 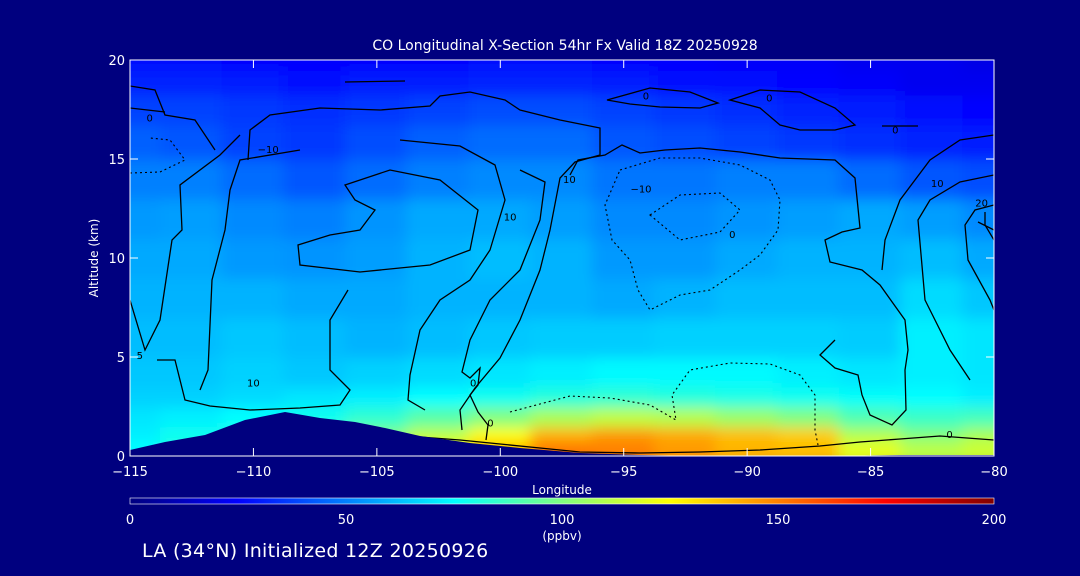 I want to click on contour-label: 5, so click(x=140, y=356).